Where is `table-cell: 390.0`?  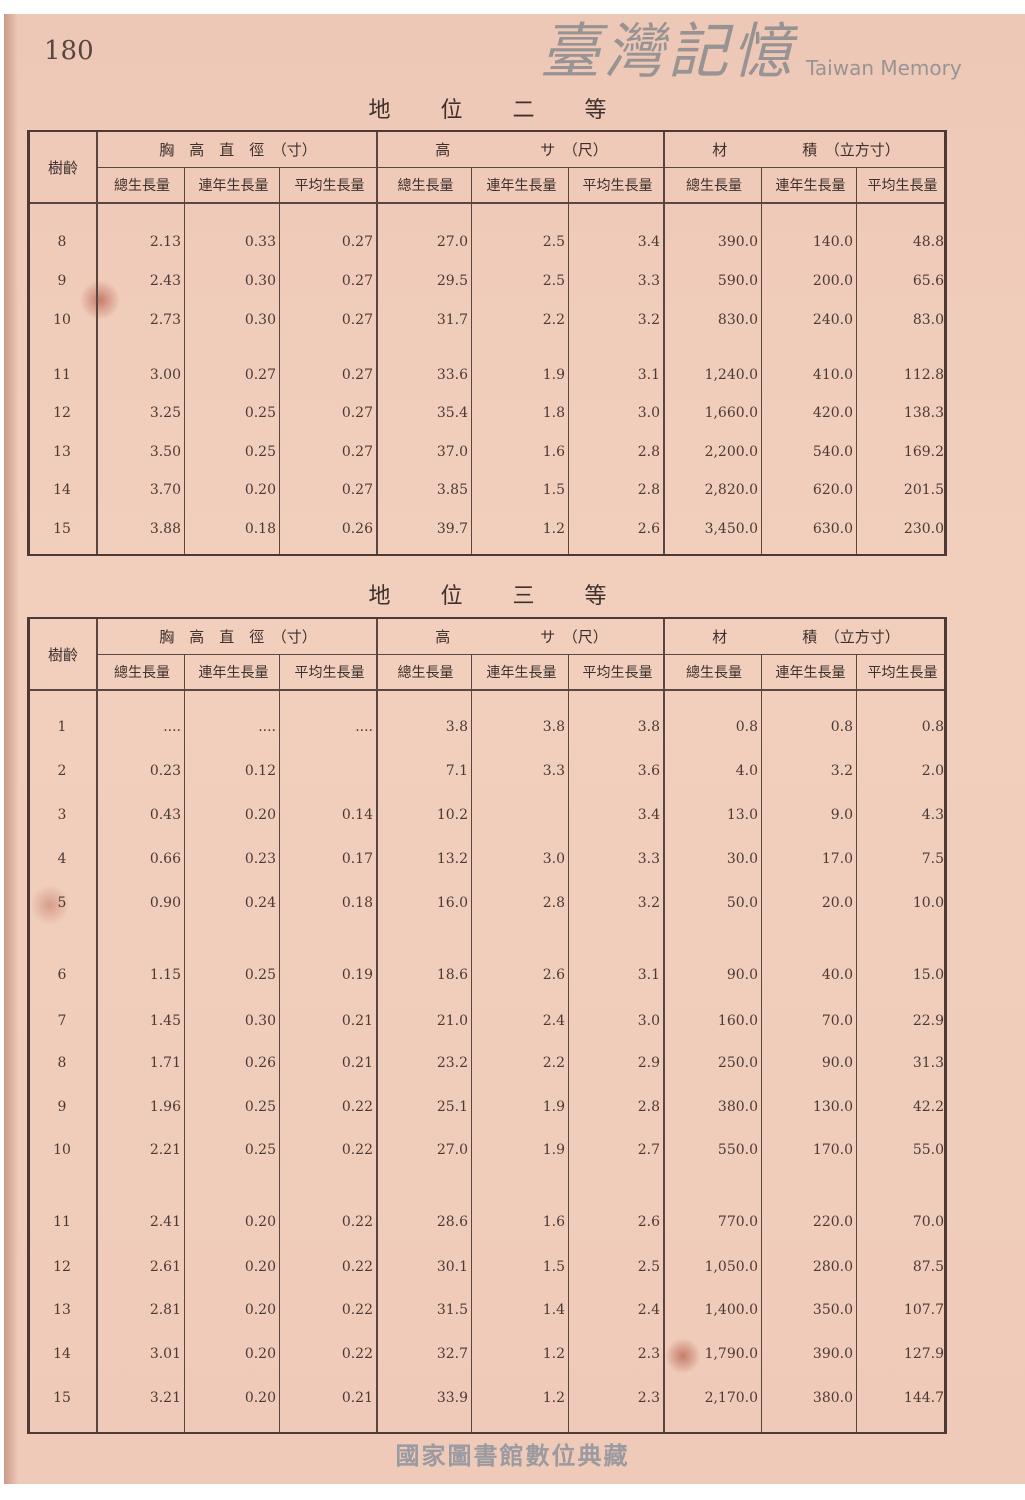
table-cell: 390.0 is located at coordinates (737, 242).